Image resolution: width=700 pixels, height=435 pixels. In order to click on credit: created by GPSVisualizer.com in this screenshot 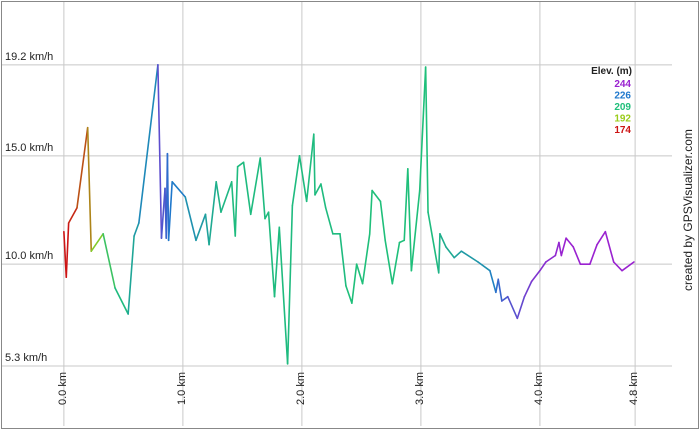, I will do `click(688, 210)`.